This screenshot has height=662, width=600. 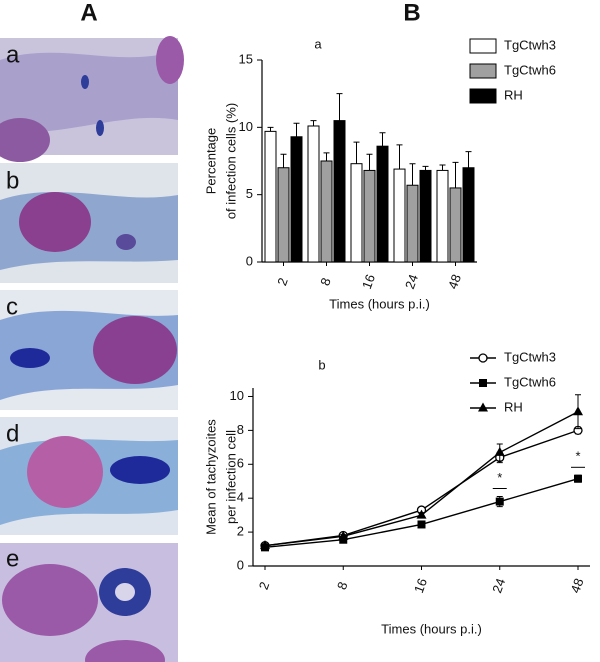 What do you see at coordinates (210, 161) in the screenshot?
I see `y-axis-label: Percentage` at bounding box center [210, 161].